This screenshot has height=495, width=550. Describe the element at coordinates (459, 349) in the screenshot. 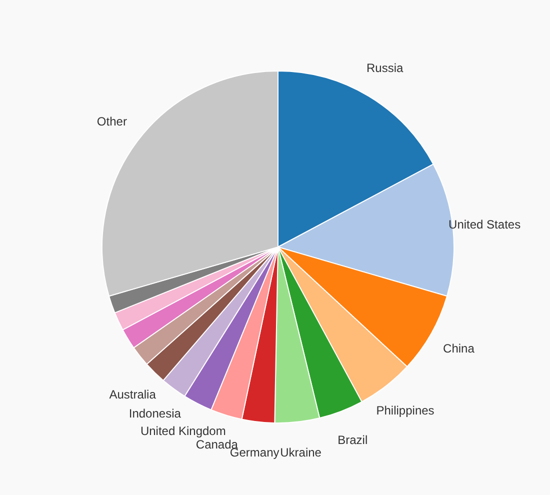

I see `slice-label: China` at that location.